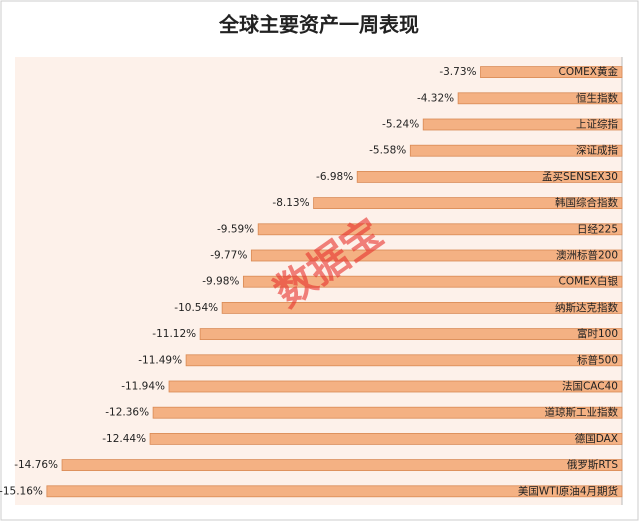 The height and width of the screenshot is (521, 639). Describe the element at coordinates (596, 438) in the screenshot. I see `category-label: 德国DAX` at that location.